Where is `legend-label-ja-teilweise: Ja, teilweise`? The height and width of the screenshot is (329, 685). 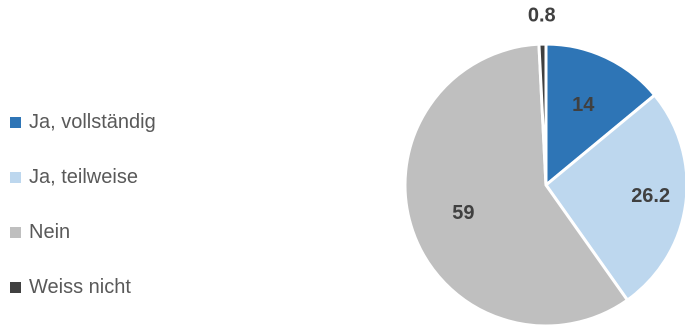
legend-label-ja-teilweise: Ja, teilweise is located at coordinates (83, 177).